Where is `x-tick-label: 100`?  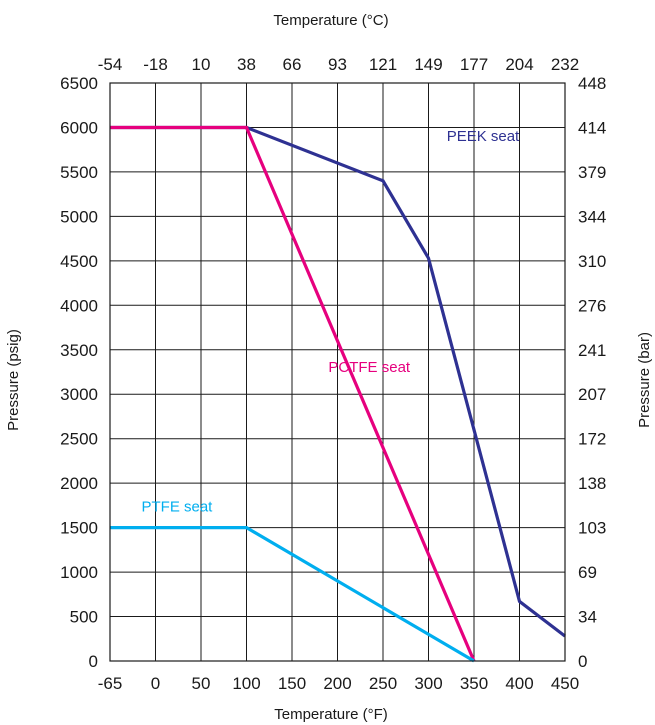
x-tick-label: 100 is located at coordinates (246, 683).